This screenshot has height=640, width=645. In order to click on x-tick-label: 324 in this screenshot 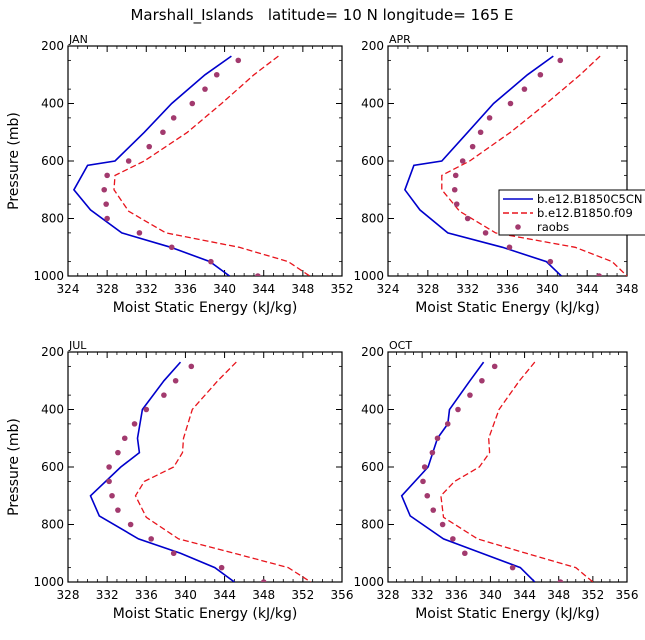, I will do `click(68, 289)`.